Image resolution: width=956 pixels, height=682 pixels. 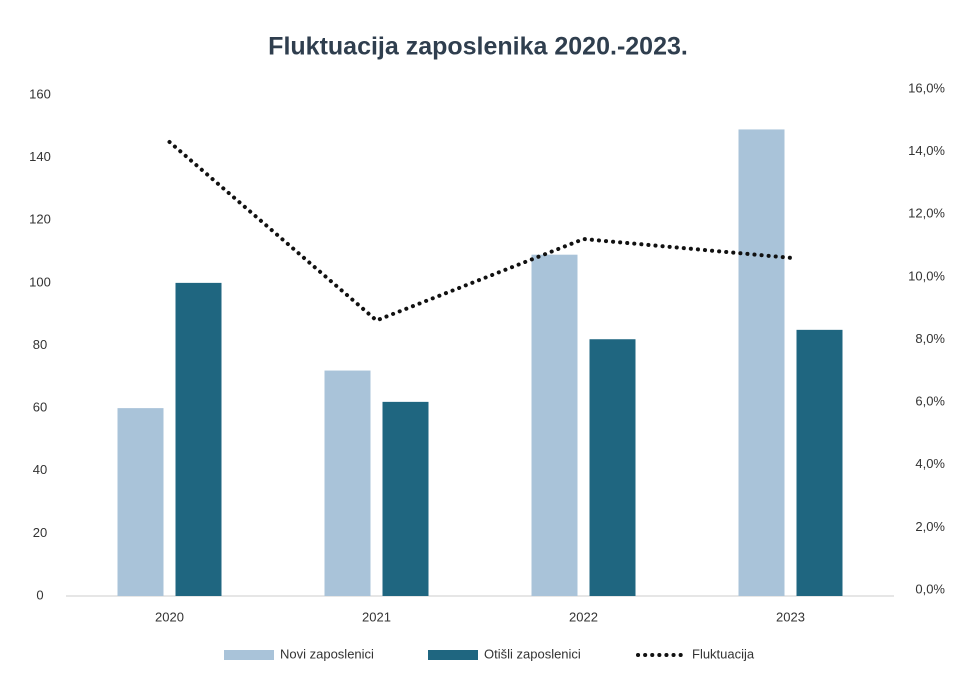 I want to click on y-tick-label: 20, so click(x=40, y=532).